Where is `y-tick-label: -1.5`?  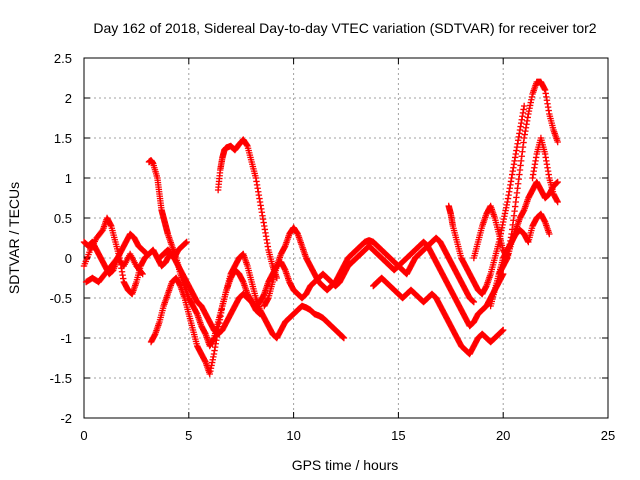
y-tick-label: -1.5 is located at coordinates (61, 378).